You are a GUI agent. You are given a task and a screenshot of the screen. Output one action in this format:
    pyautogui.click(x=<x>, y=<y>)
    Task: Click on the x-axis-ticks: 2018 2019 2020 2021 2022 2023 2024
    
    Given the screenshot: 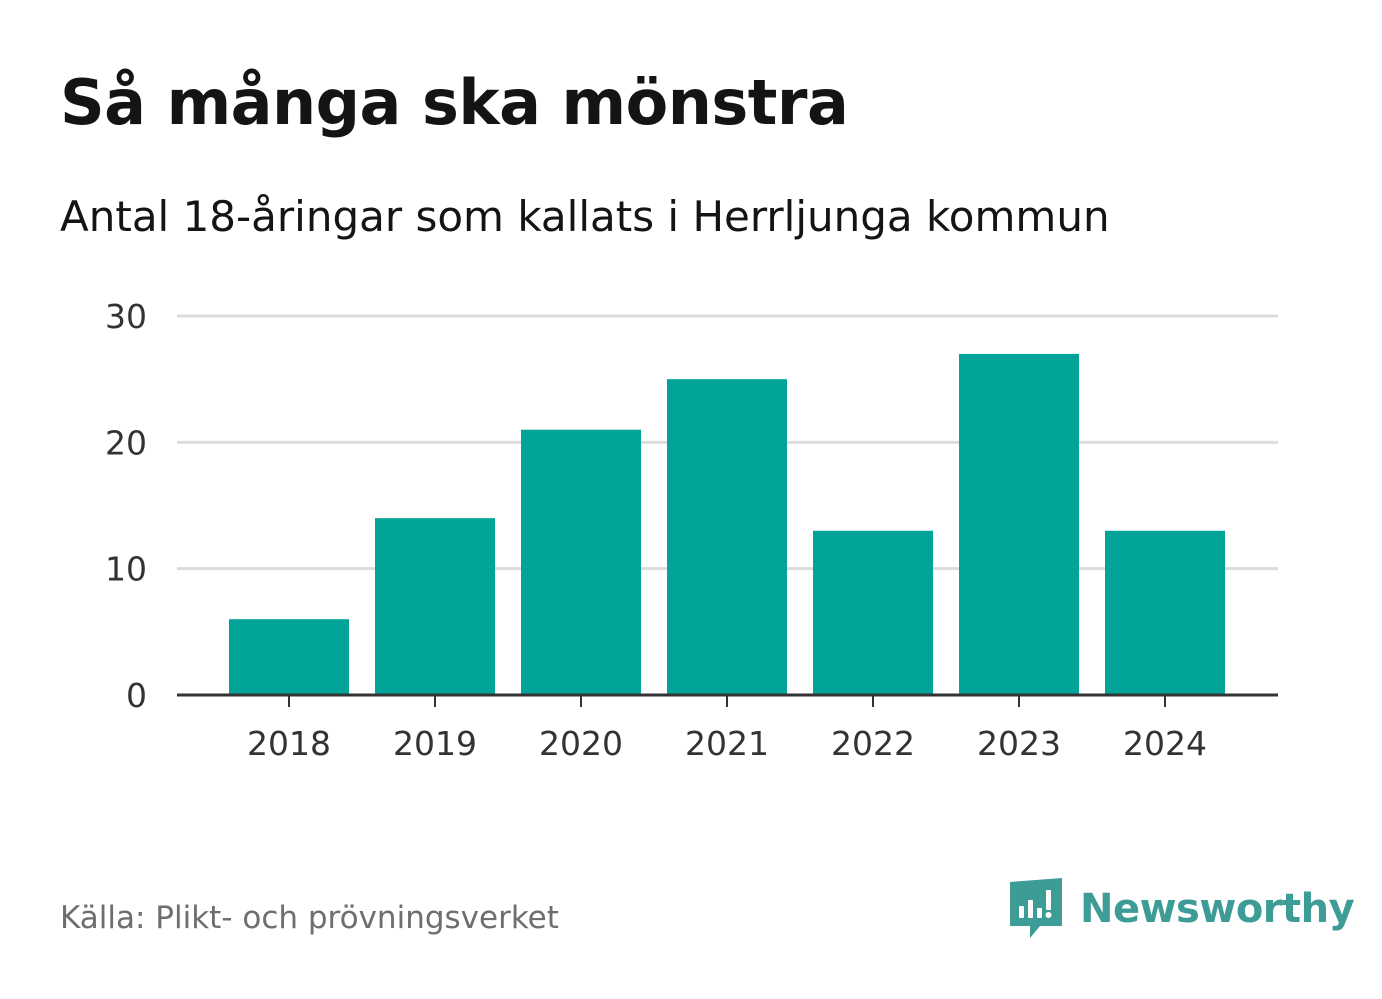 What is the action you would take?
    pyautogui.click(x=727, y=729)
    